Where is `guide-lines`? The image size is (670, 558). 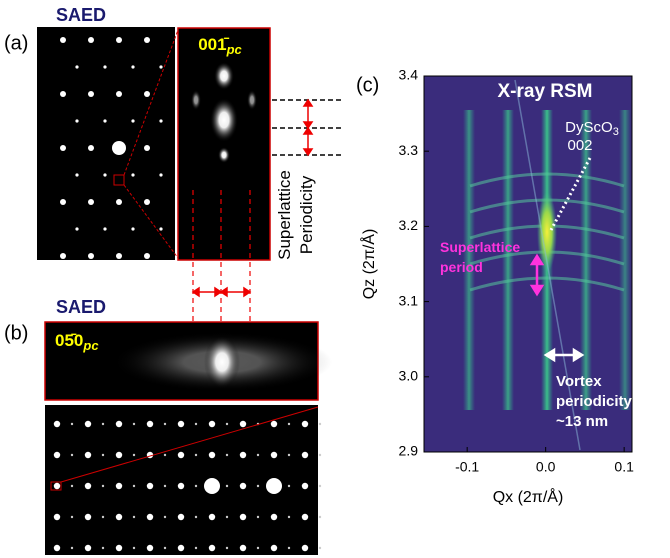
guide-lines is located at coordinates (221, 285).